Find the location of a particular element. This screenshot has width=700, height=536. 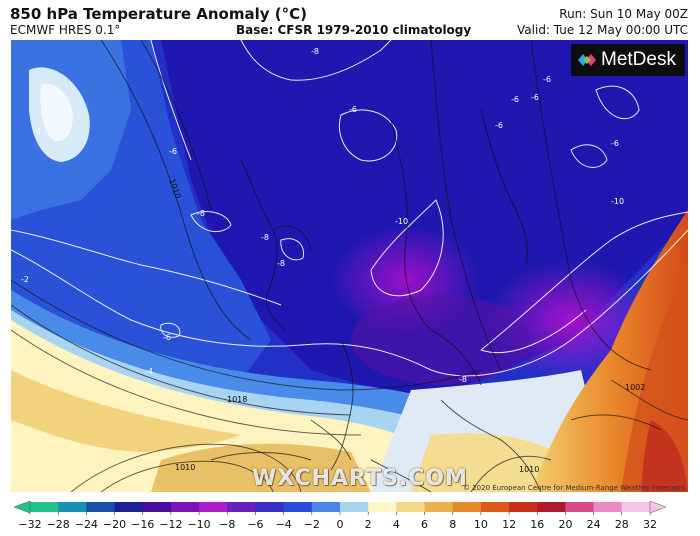

colorbar-tick-label: 4 is located at coordinates (396, 524).